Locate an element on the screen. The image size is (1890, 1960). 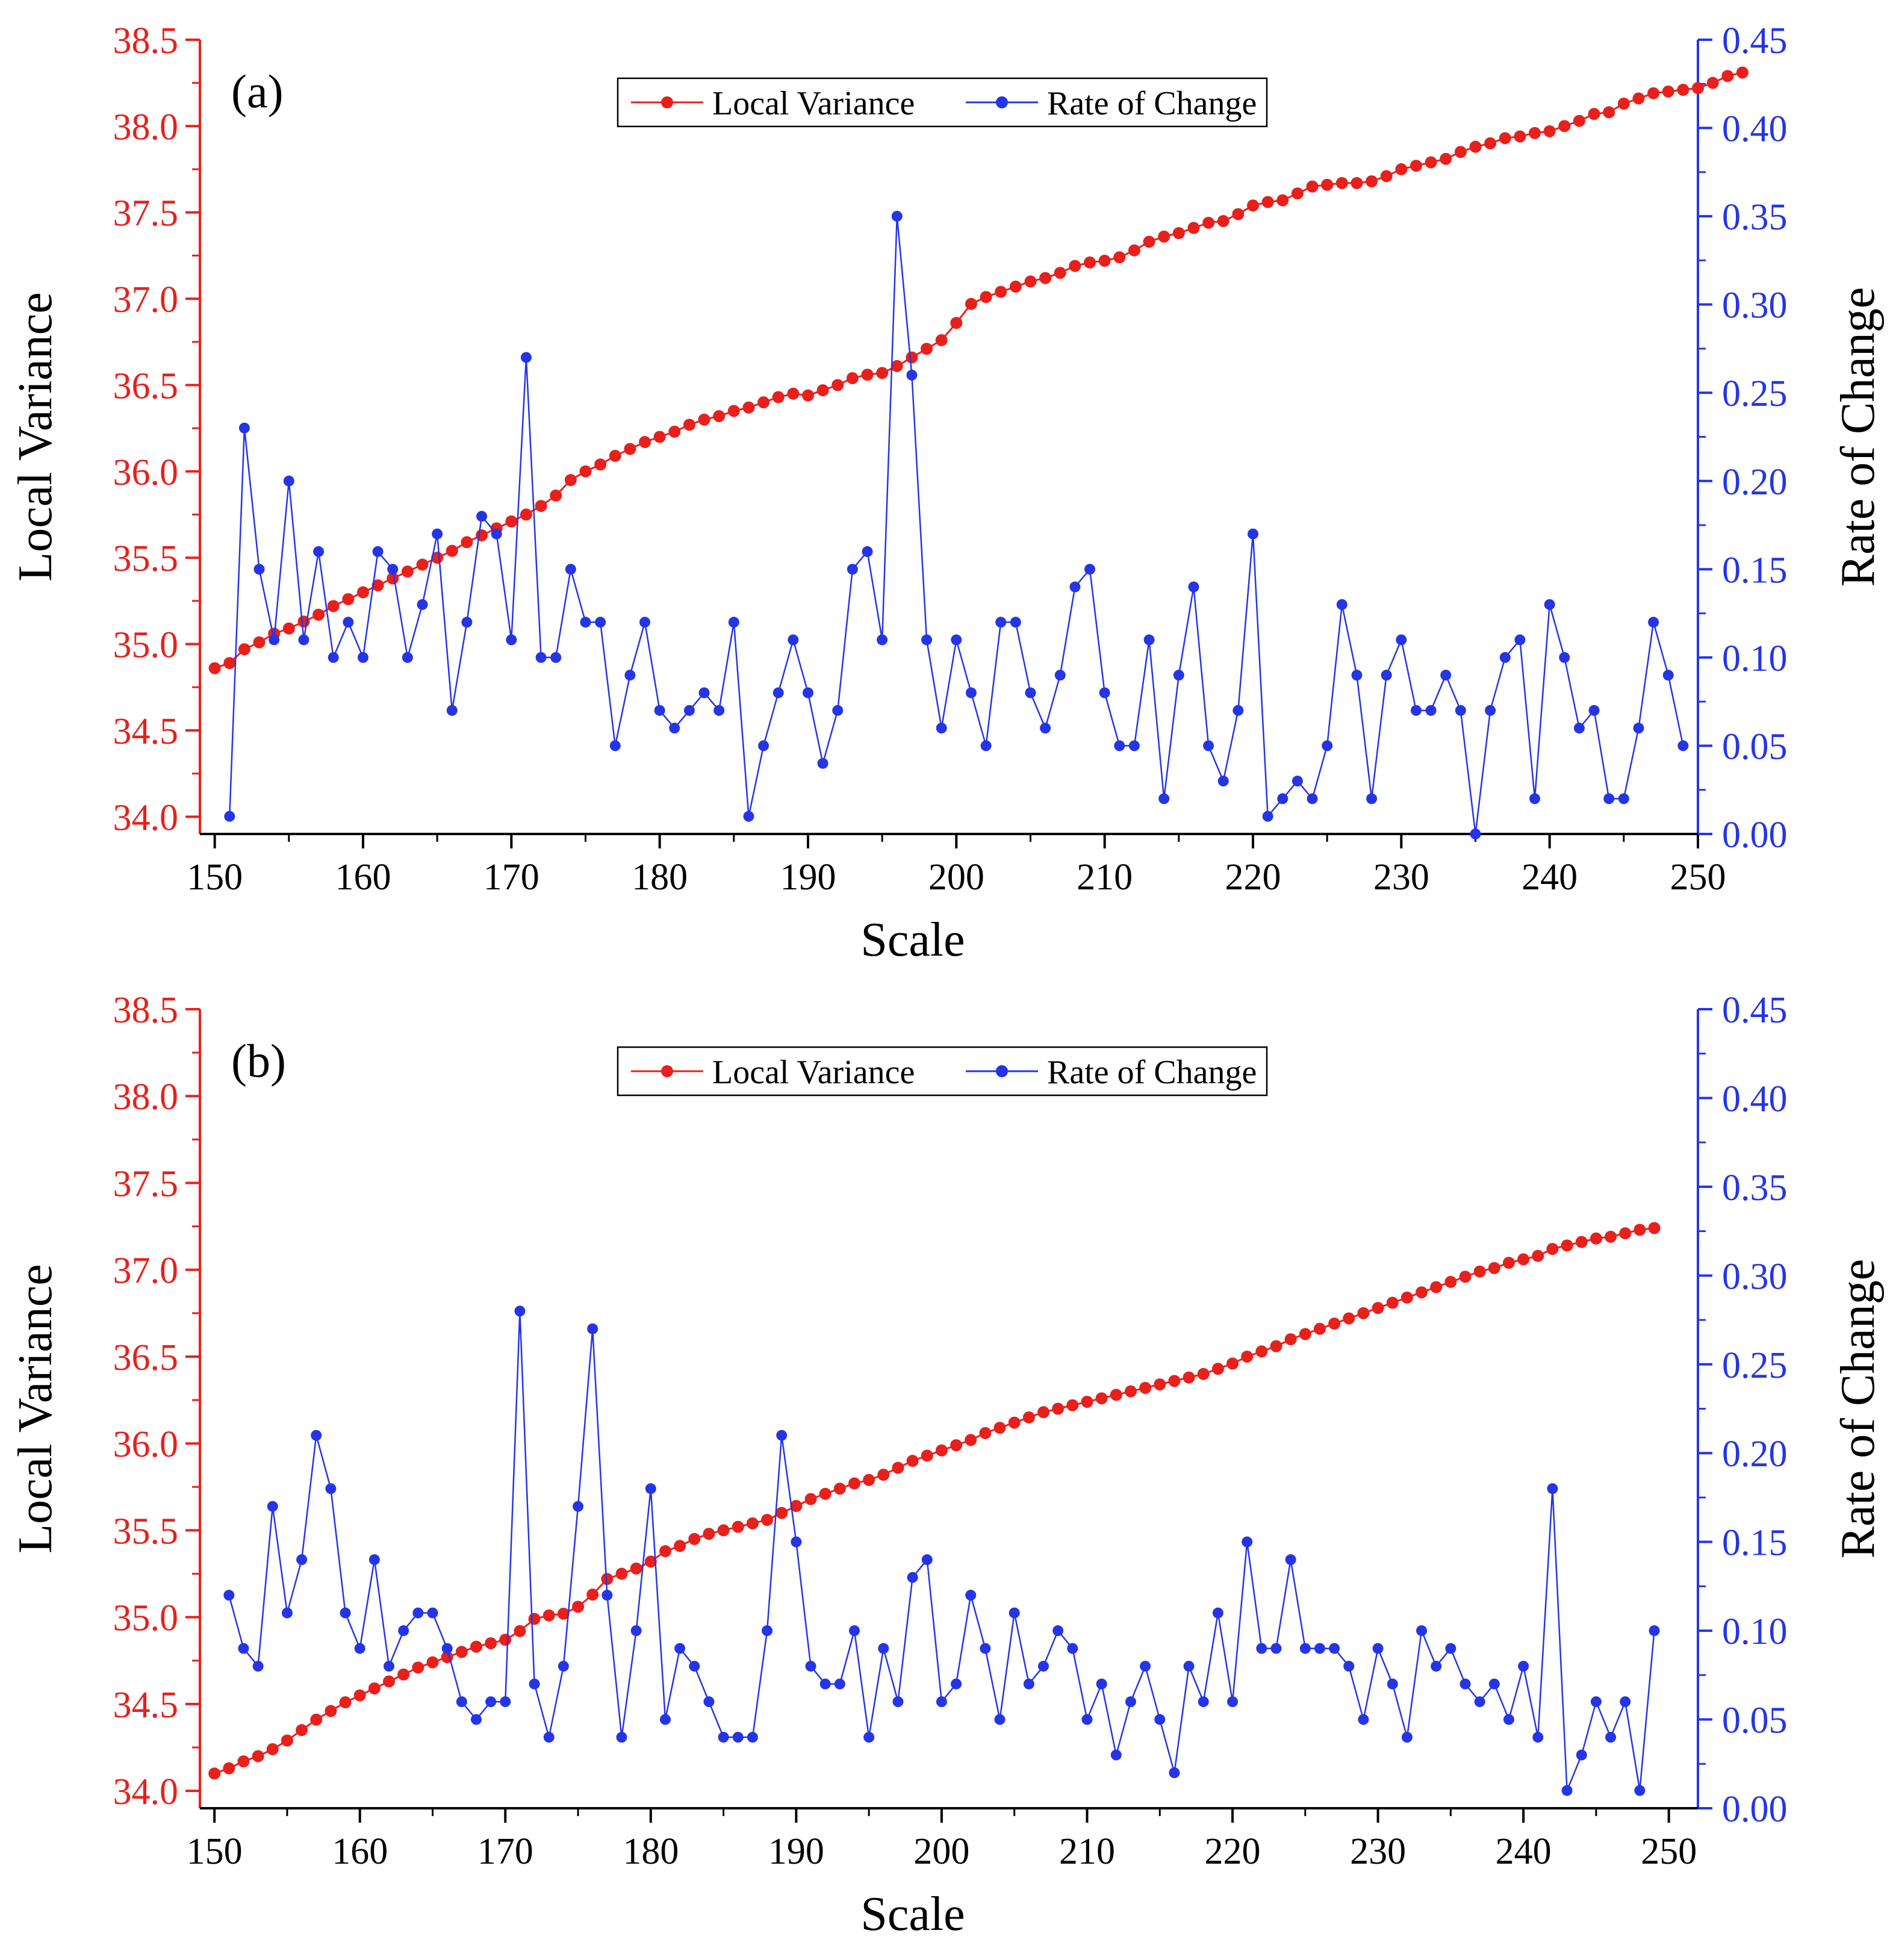
right-tick-label: 0.40 is located at coordinates (1755, 1098).